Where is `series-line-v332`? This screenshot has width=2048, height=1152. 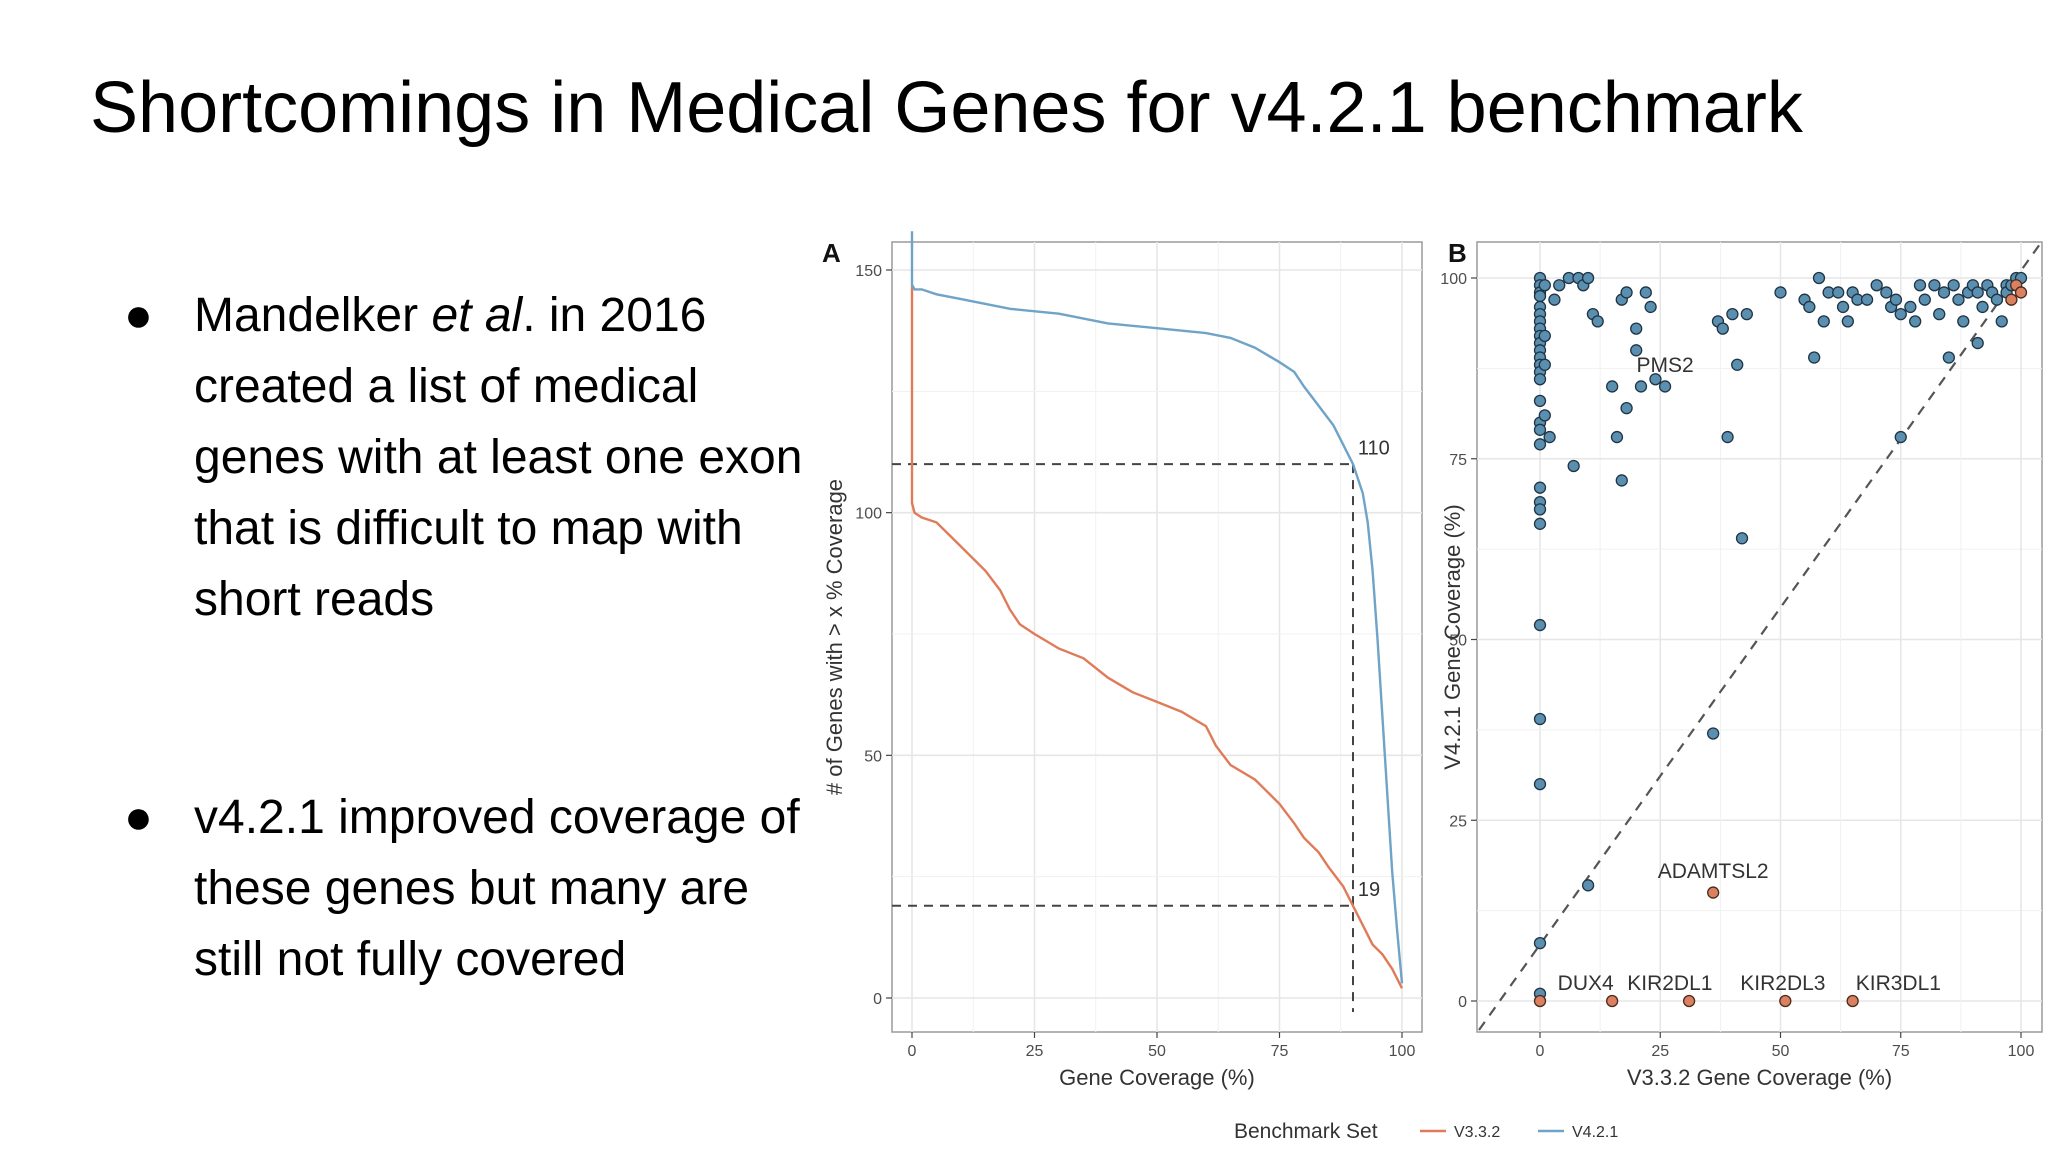
series-line-v332 is located at coordinates (1157, 636).